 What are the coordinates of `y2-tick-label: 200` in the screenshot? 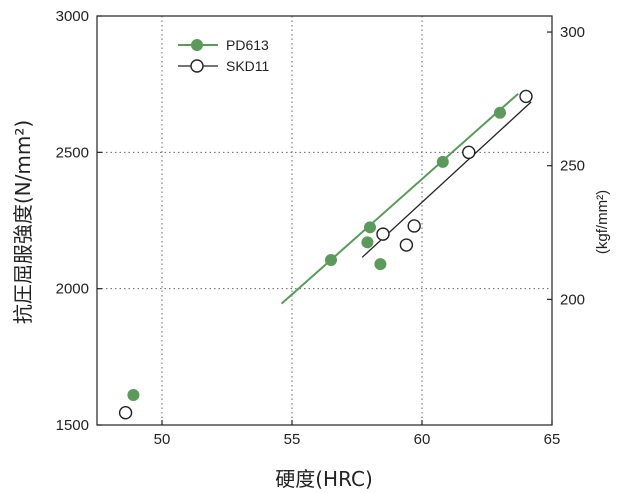 It's located at (572, 299).